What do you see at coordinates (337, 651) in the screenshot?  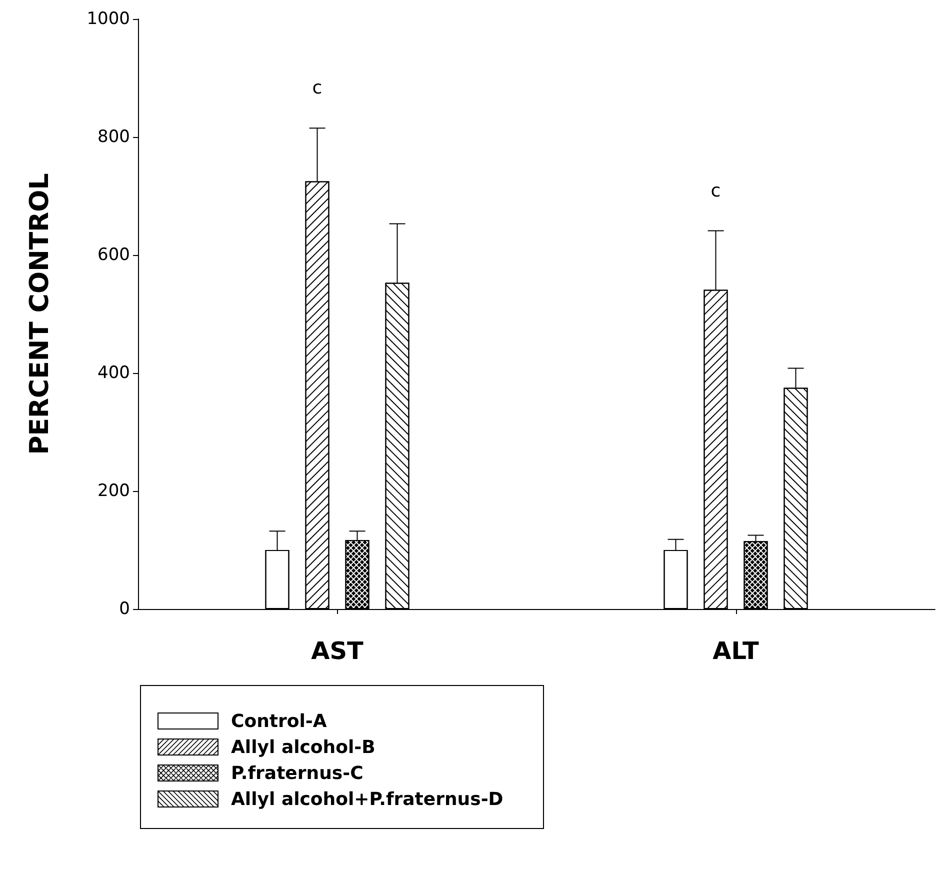 I see `x-tick-label: AST` at bounding box center [337, 651].